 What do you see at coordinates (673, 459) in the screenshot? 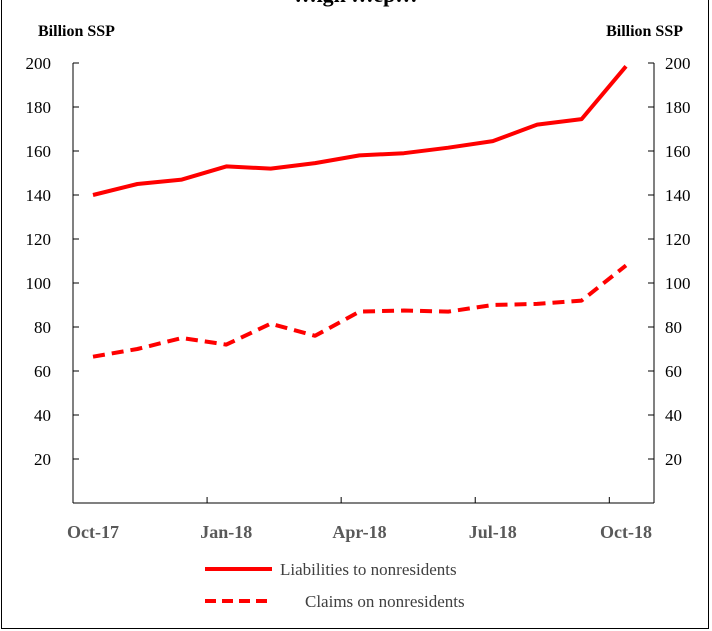
I see `y-tick-label-right: 20` at bounding box center [673, 459].